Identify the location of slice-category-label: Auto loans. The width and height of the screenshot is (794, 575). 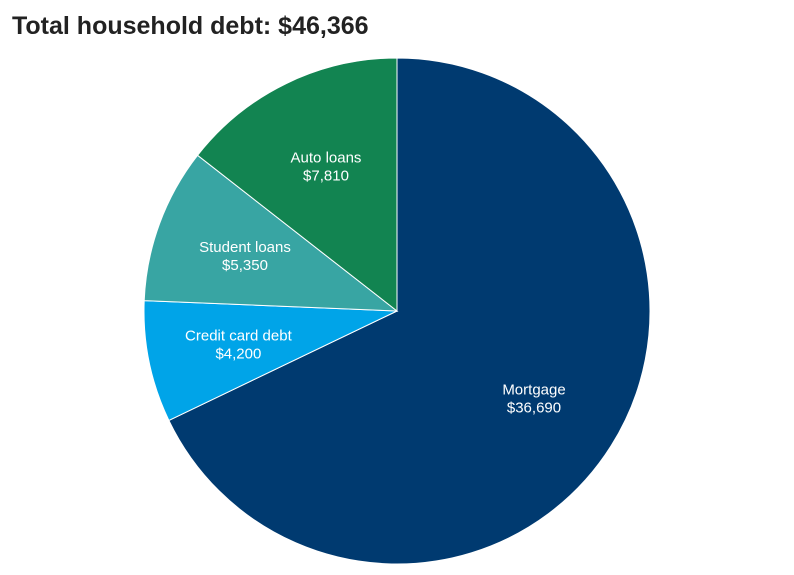
(326, 158).